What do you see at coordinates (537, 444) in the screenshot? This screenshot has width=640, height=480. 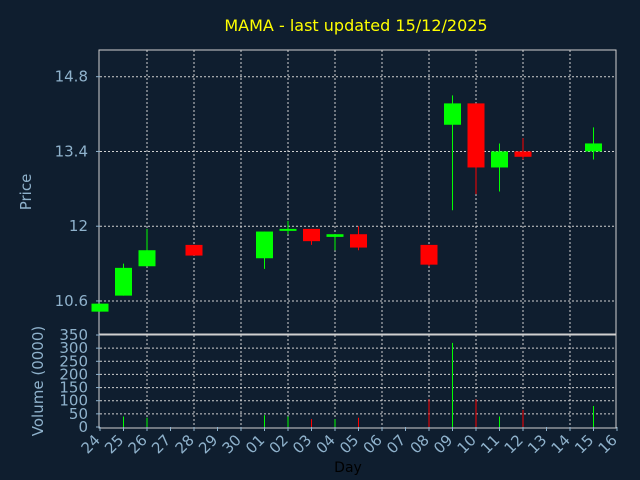 I see `x-tick-label: 13` at bounding box center [537, 444].